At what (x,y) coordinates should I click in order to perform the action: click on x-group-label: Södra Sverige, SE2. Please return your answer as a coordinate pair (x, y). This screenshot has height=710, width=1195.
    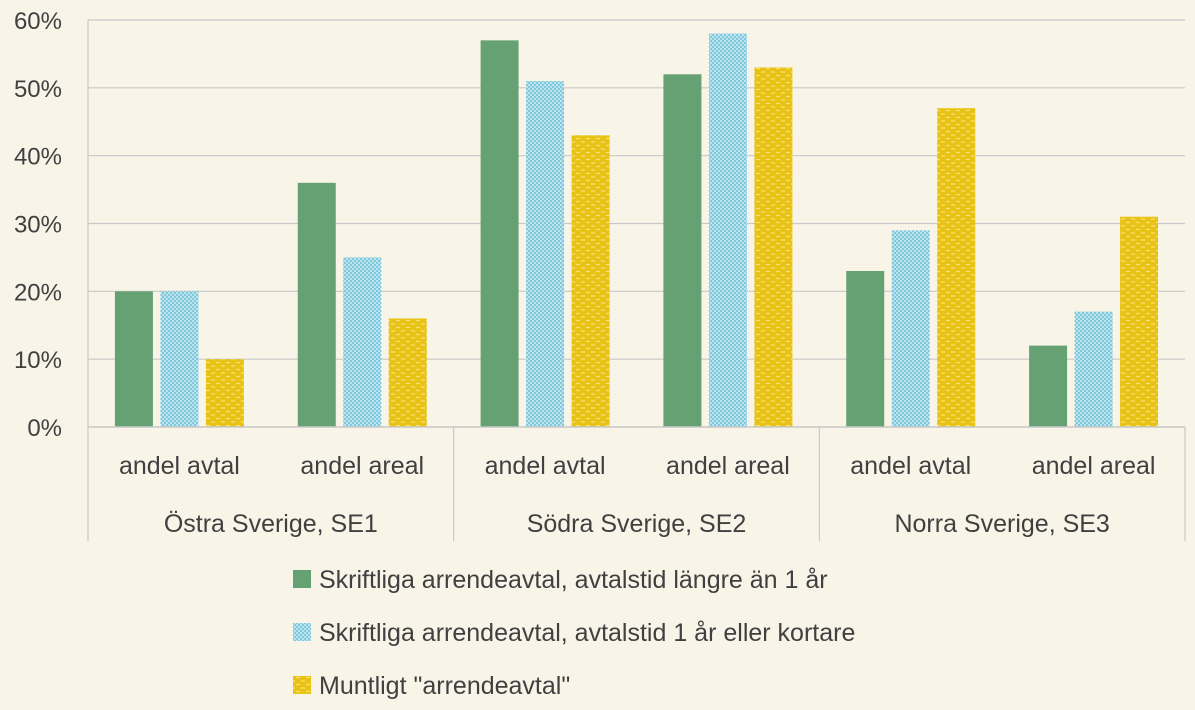
    Looking at the image, I should click on (637, 524).